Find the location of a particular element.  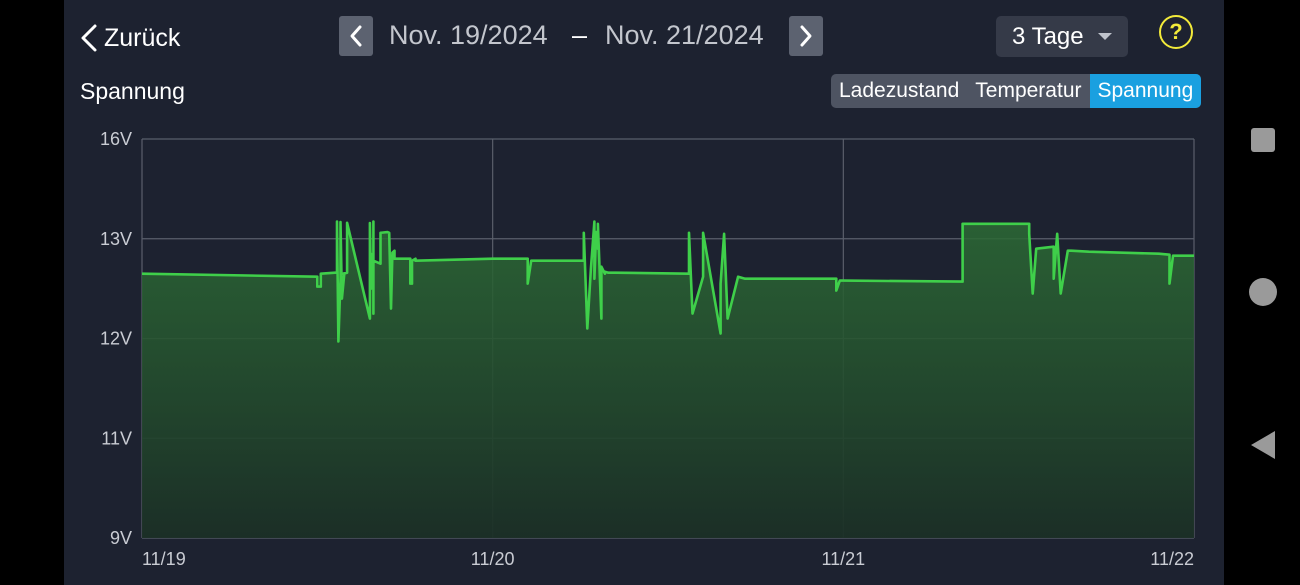

x-tick-label: 11/22 is located at coordinates (1172, 559).